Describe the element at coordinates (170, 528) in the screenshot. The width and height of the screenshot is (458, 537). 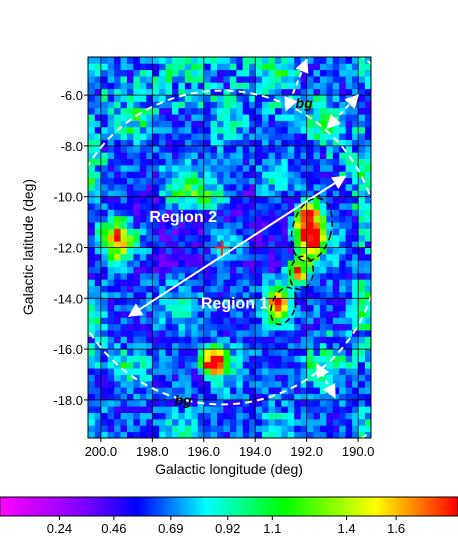
I see `colorbar-tick-label: 0.69` at that location.